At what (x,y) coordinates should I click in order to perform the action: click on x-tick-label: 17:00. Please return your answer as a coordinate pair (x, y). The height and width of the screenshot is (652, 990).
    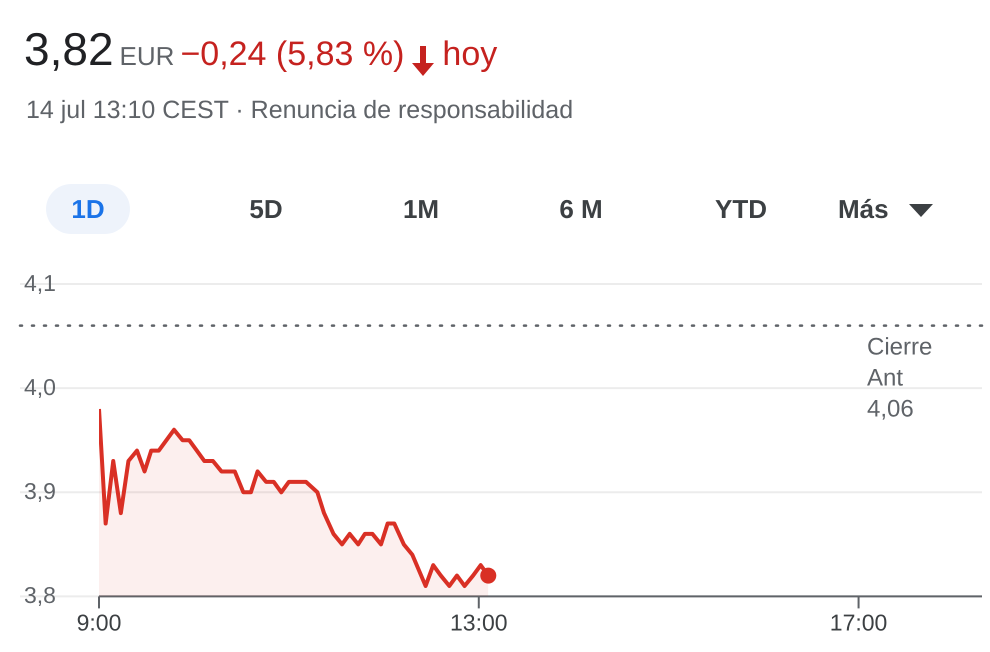
    Looking at the image, I should click on (859, 623).